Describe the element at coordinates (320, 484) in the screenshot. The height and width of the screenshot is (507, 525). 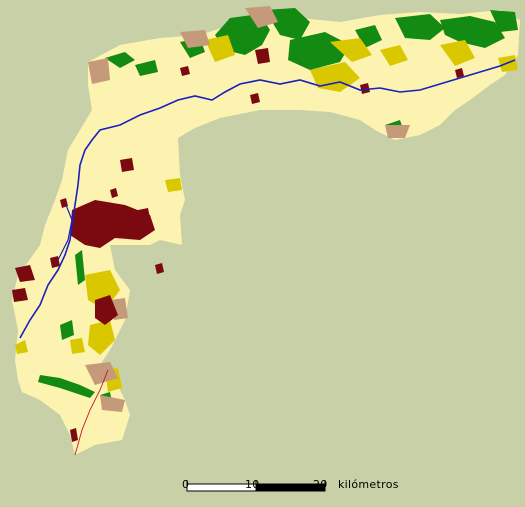
I see `scale-label-20: 20` at that location.